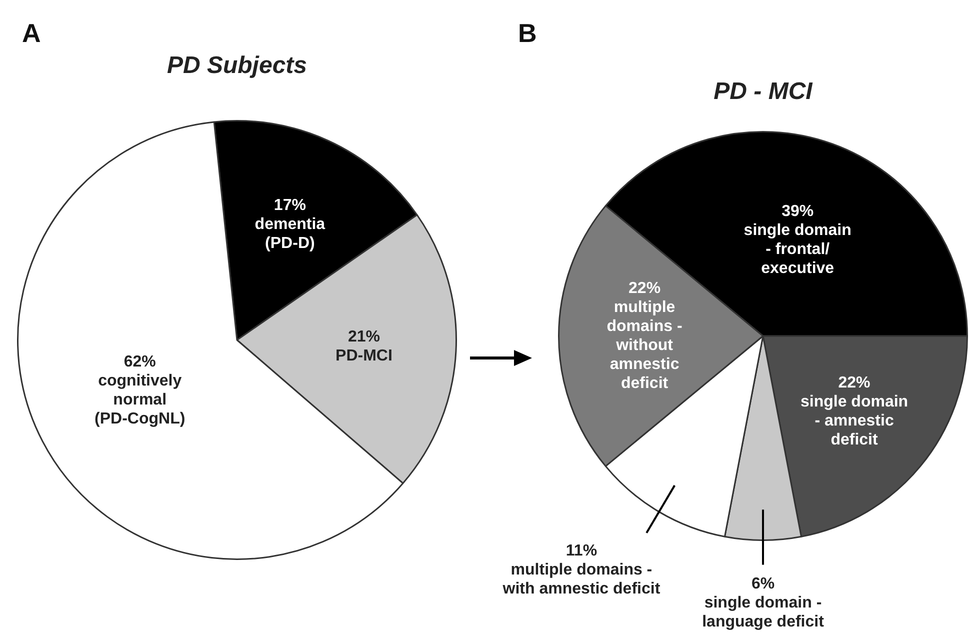  What do you see at coordinates (527, 33) in the screenshot?
I see `text: B` at bounding box center [527, 33].